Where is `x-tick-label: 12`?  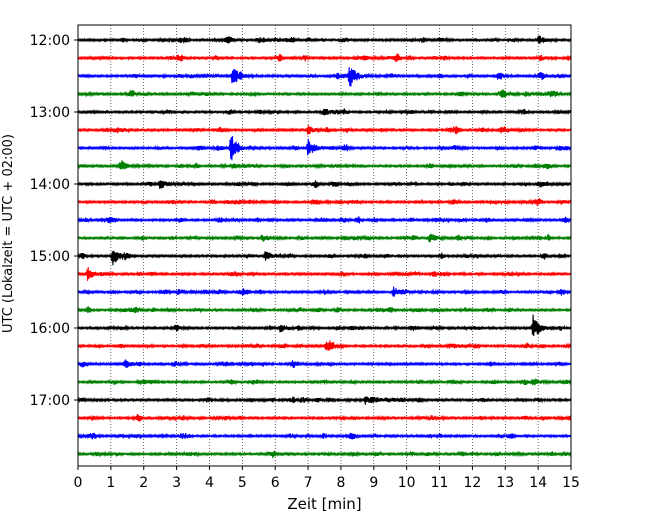 x-tick-label: 12 is located at coordinates (472, 483).